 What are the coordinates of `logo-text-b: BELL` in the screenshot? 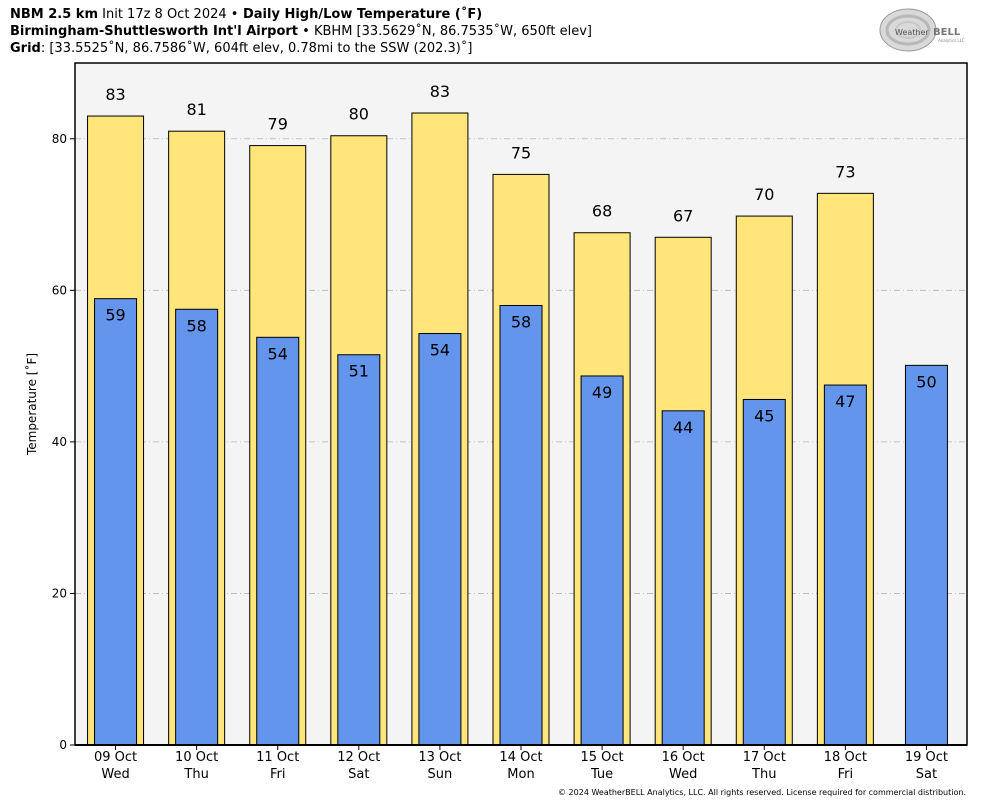 It's located at (947, 32).